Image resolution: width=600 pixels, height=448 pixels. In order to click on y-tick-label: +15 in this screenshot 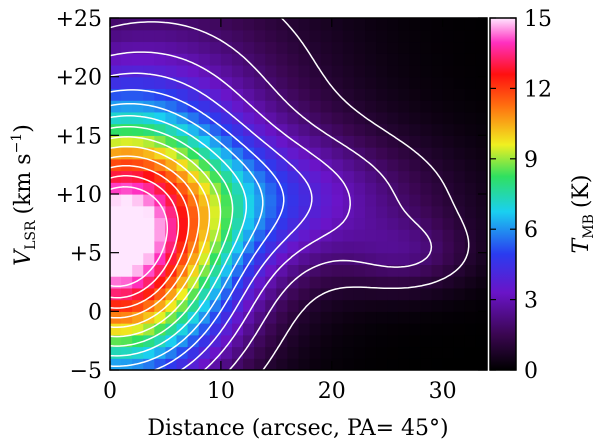, I will do `click(79, 136)`.